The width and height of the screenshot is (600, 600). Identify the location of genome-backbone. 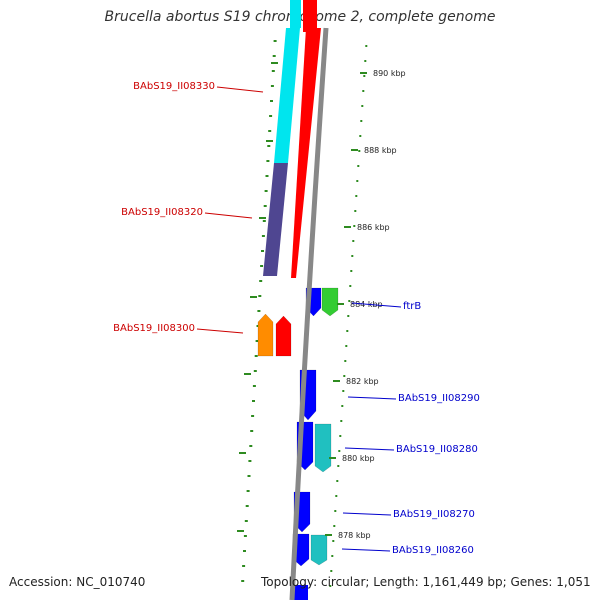
(309, 313).